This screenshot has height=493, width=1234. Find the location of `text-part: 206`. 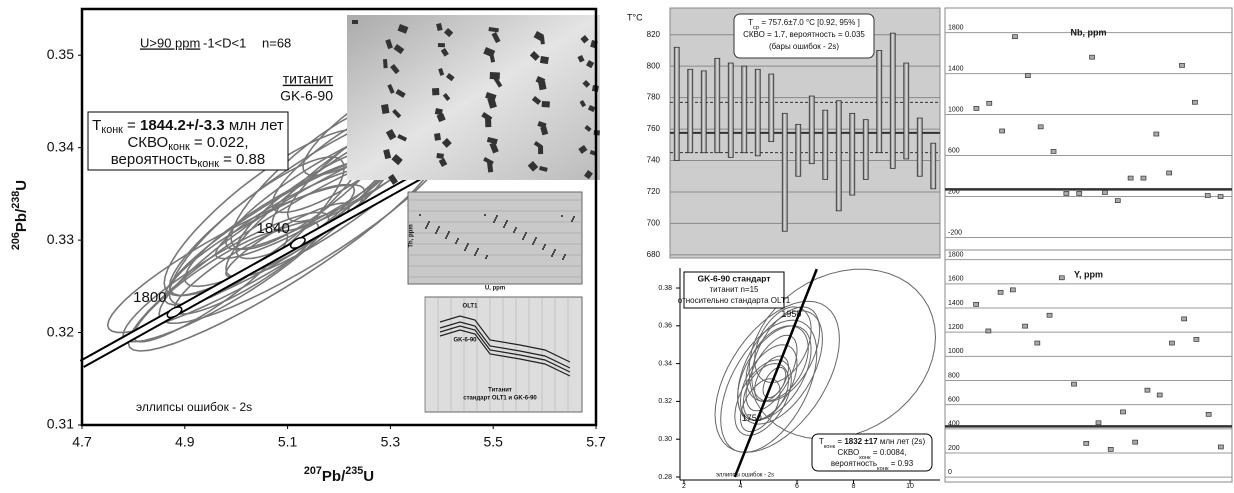

text-part: 206 is located at coordinates (16, 241).